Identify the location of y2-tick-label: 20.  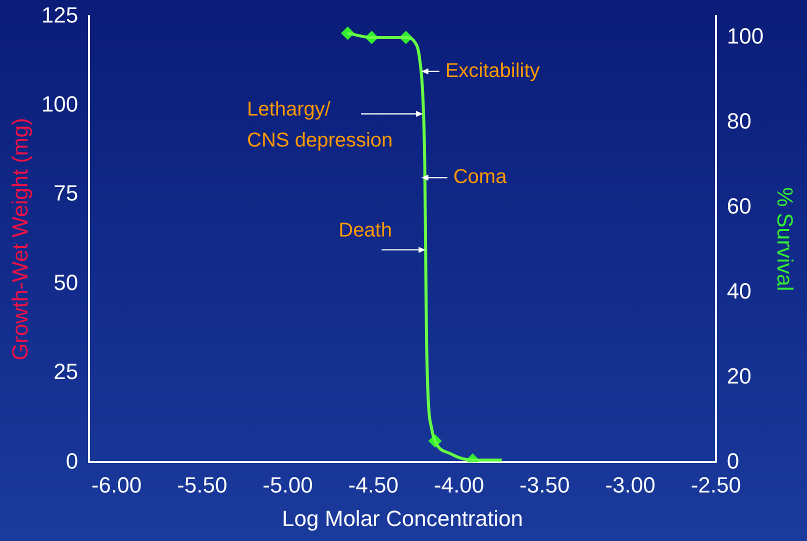
(739, 375).